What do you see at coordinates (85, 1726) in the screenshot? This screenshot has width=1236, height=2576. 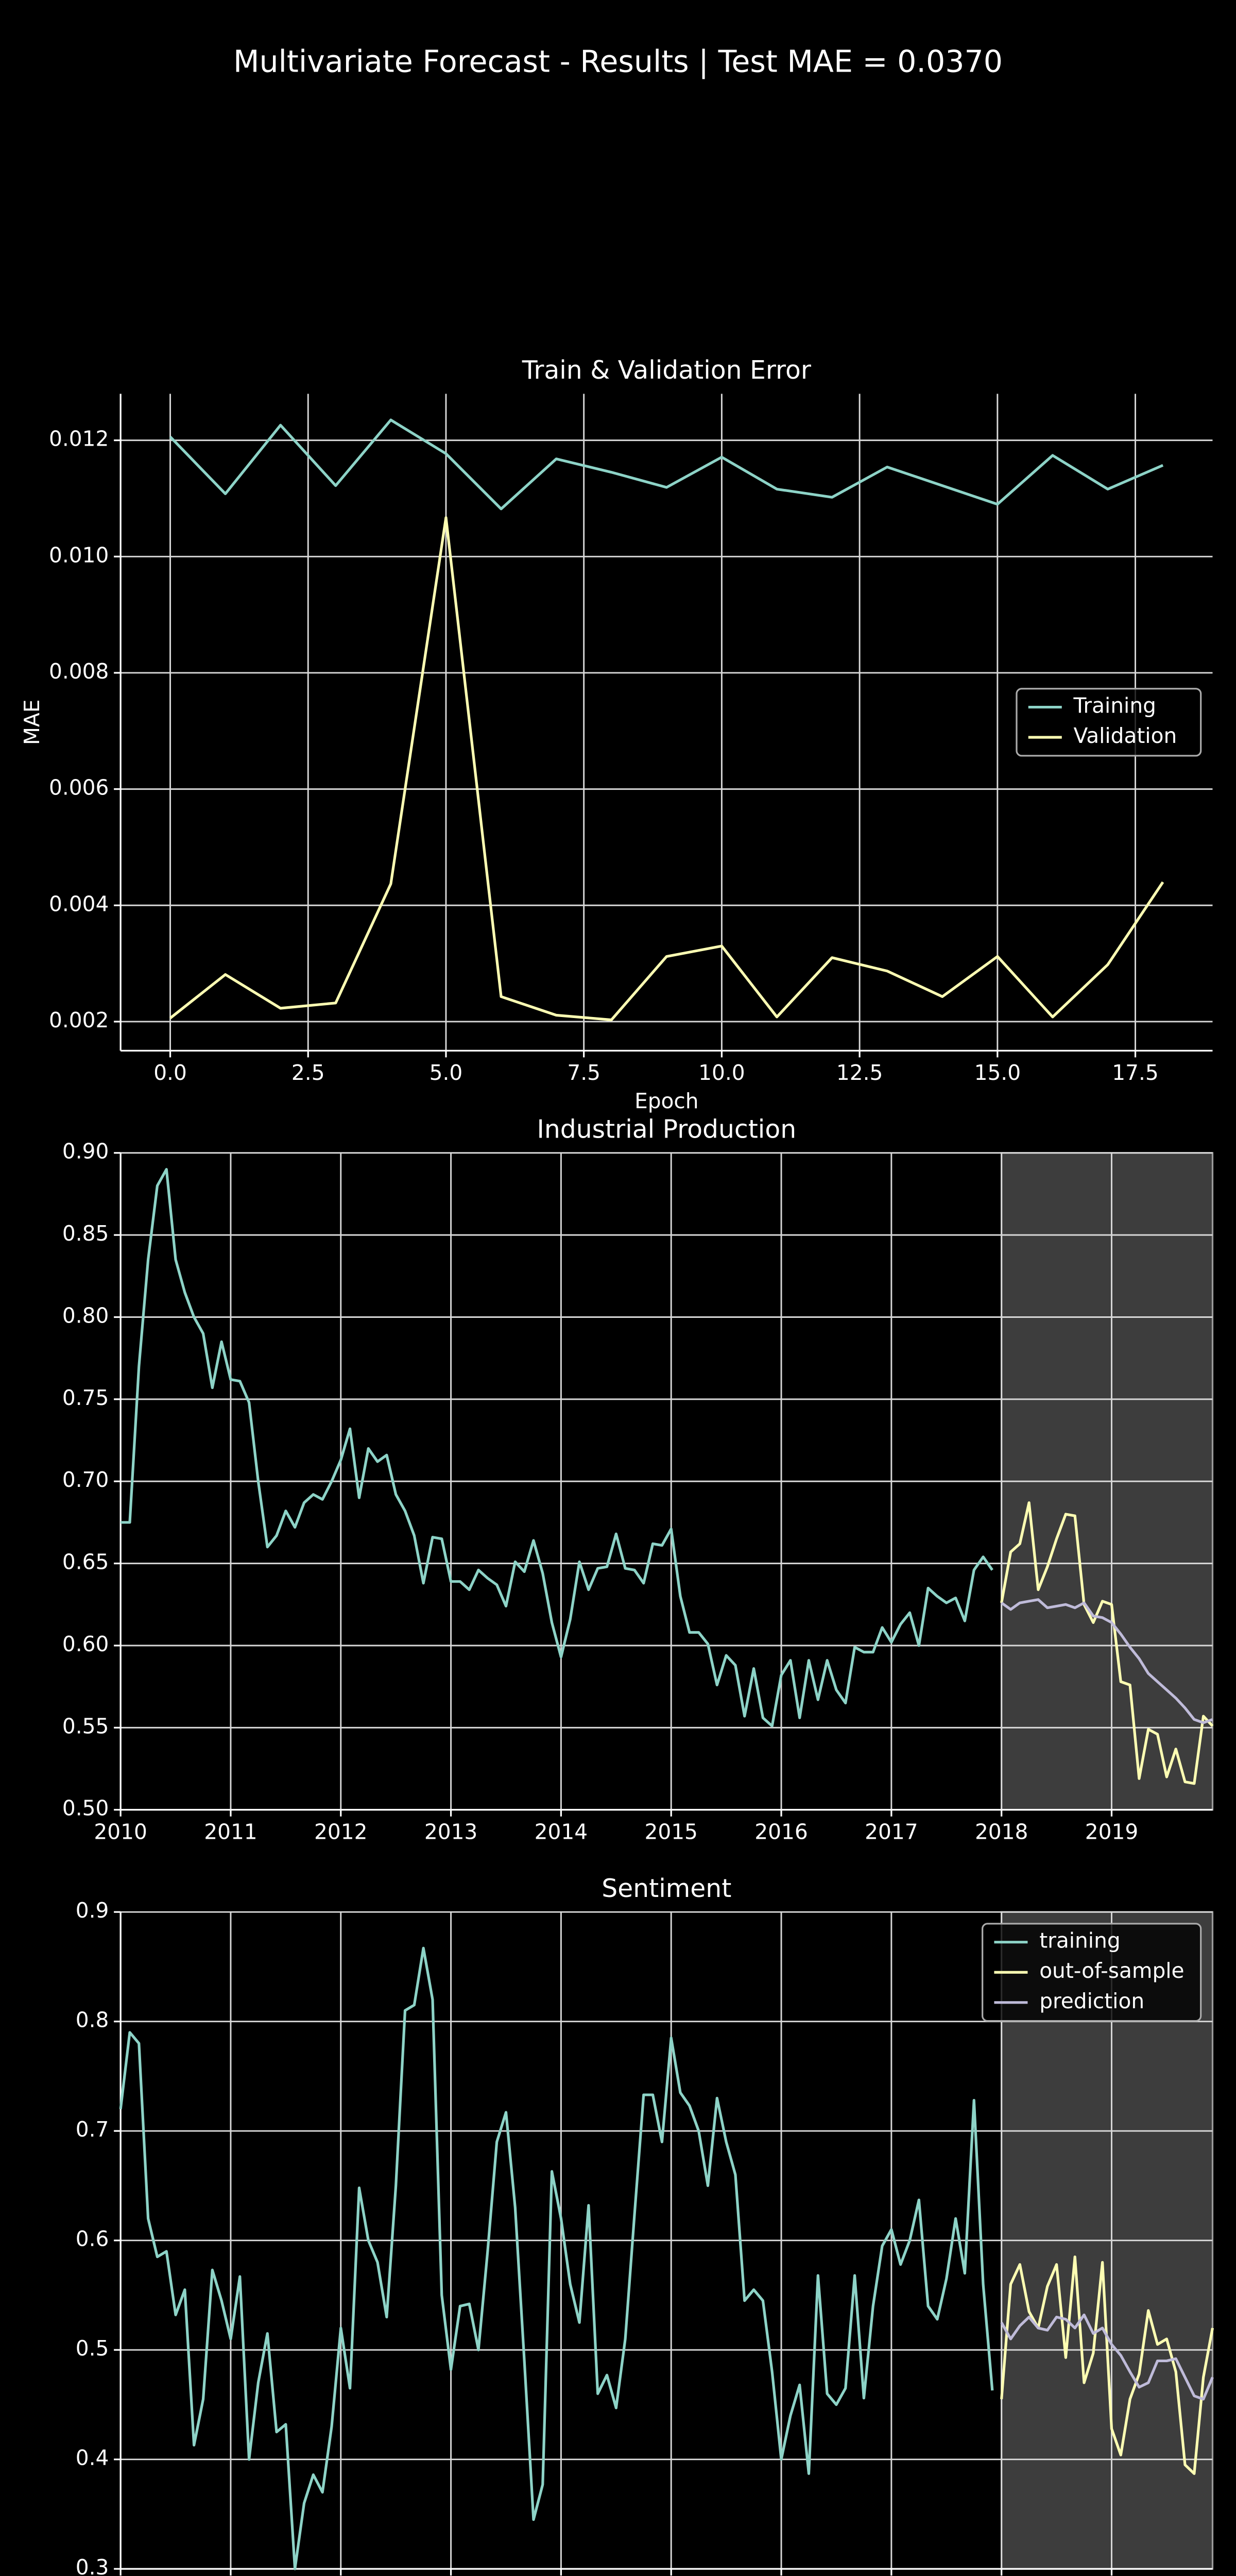 I see `y-tick-label: 0.55` at bounding box center [85, 1726].